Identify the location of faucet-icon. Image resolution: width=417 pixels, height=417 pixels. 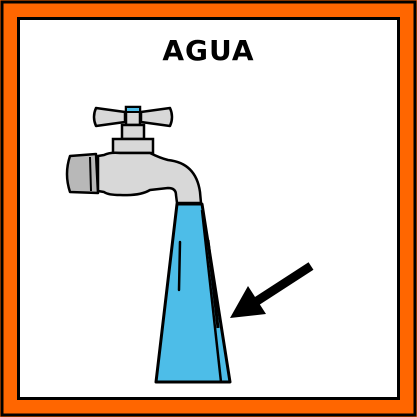
(134, 155).